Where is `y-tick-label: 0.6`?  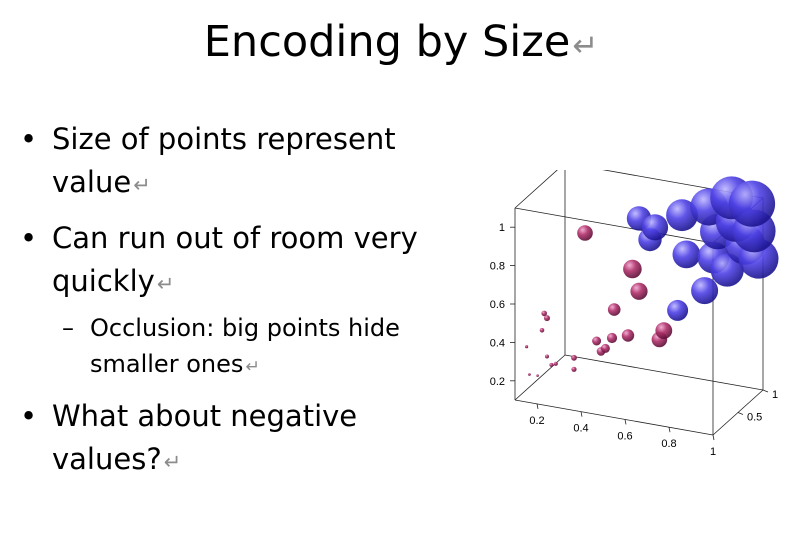
y-tick-label: 0.6 is located at coordinates (497, 305).